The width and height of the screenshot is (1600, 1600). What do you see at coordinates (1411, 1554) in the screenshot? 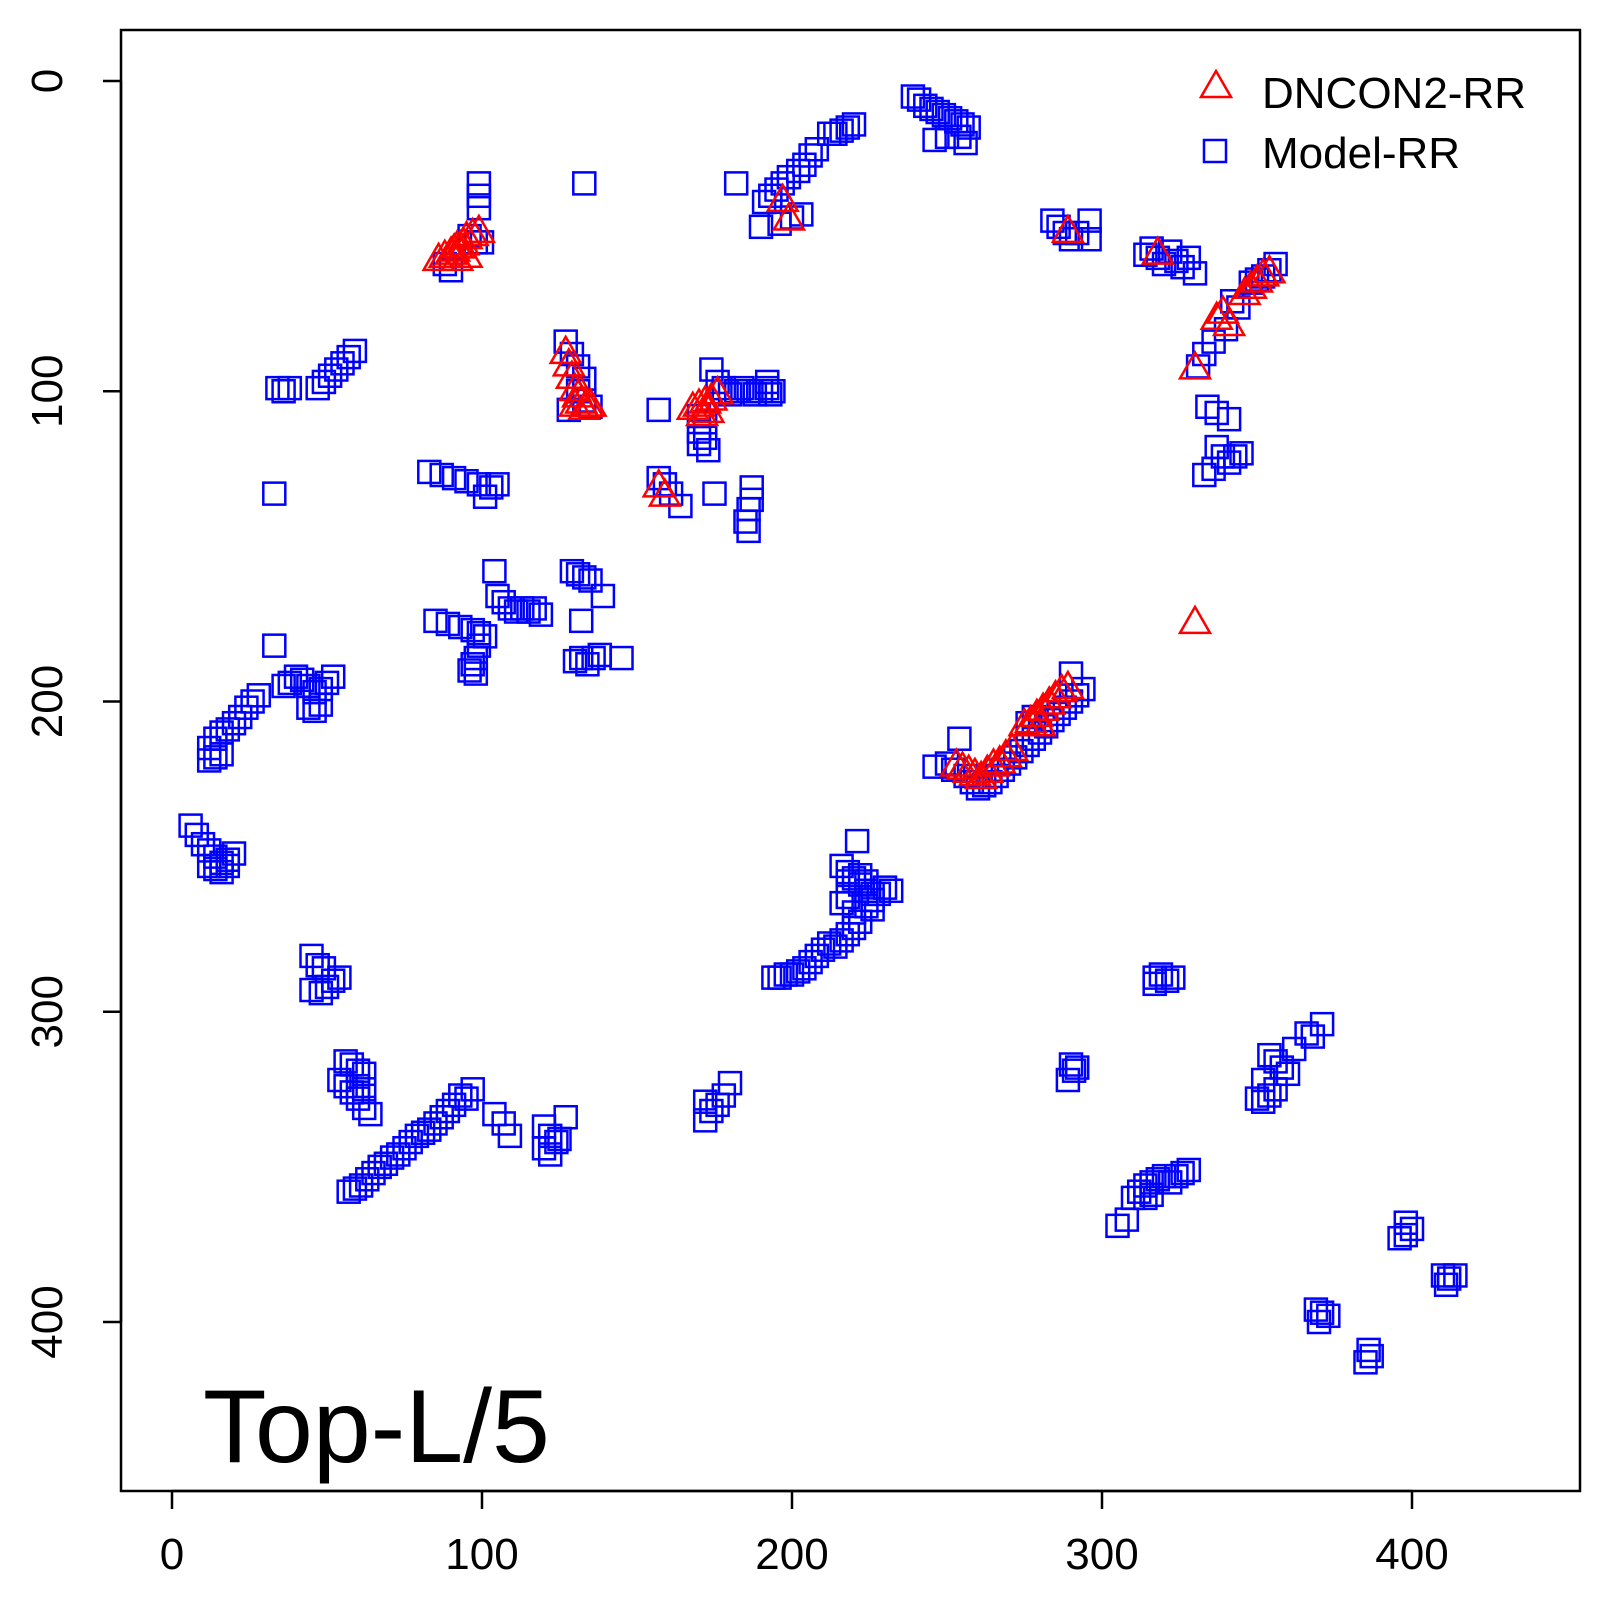
I see `x-tick-label-400: 400` at bounding box center [1411, 1554].